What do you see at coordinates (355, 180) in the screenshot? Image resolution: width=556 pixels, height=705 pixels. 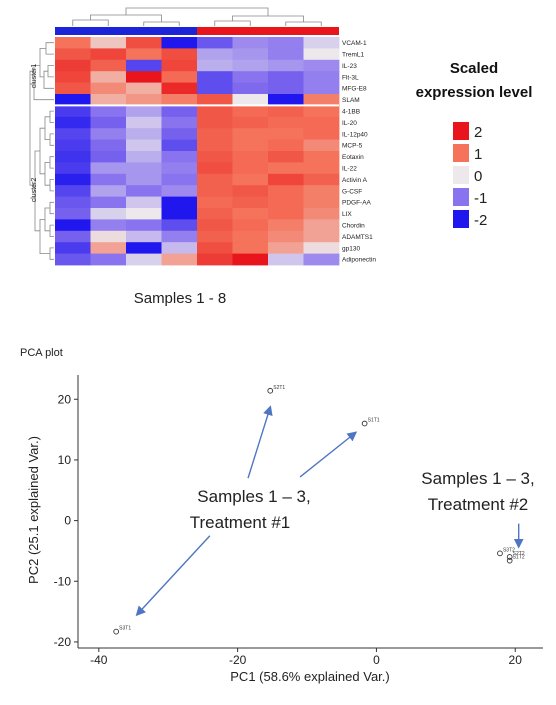 I see `heatmap-row-label: Activin A` at bounding box center [355, 180].